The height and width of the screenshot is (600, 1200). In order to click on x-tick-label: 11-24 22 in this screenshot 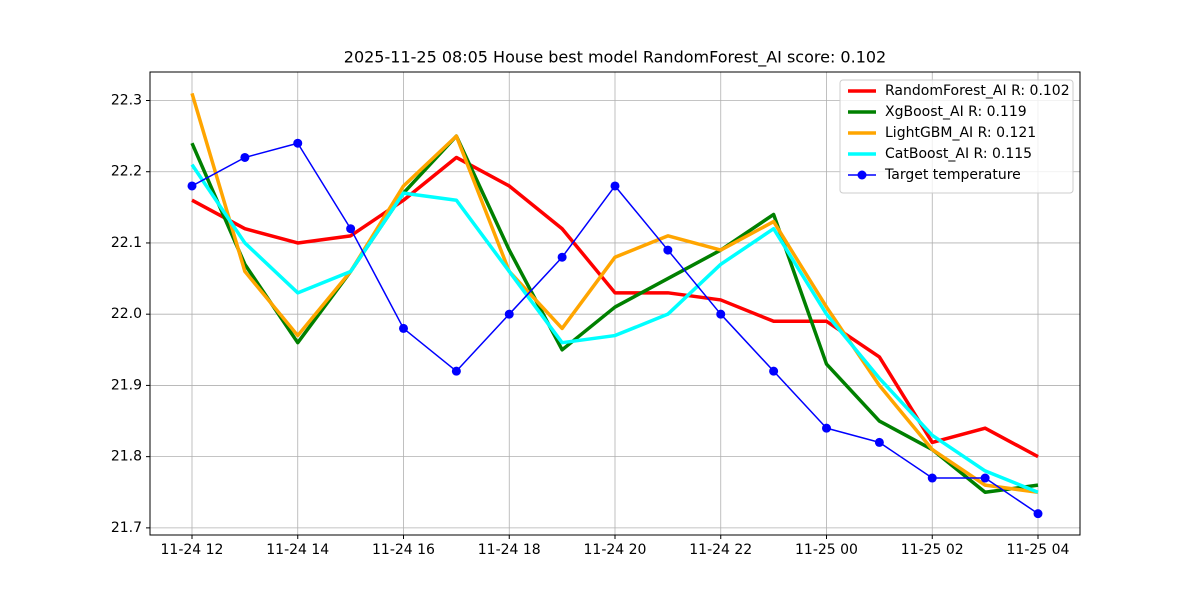, I will do `click(720, 550)`.